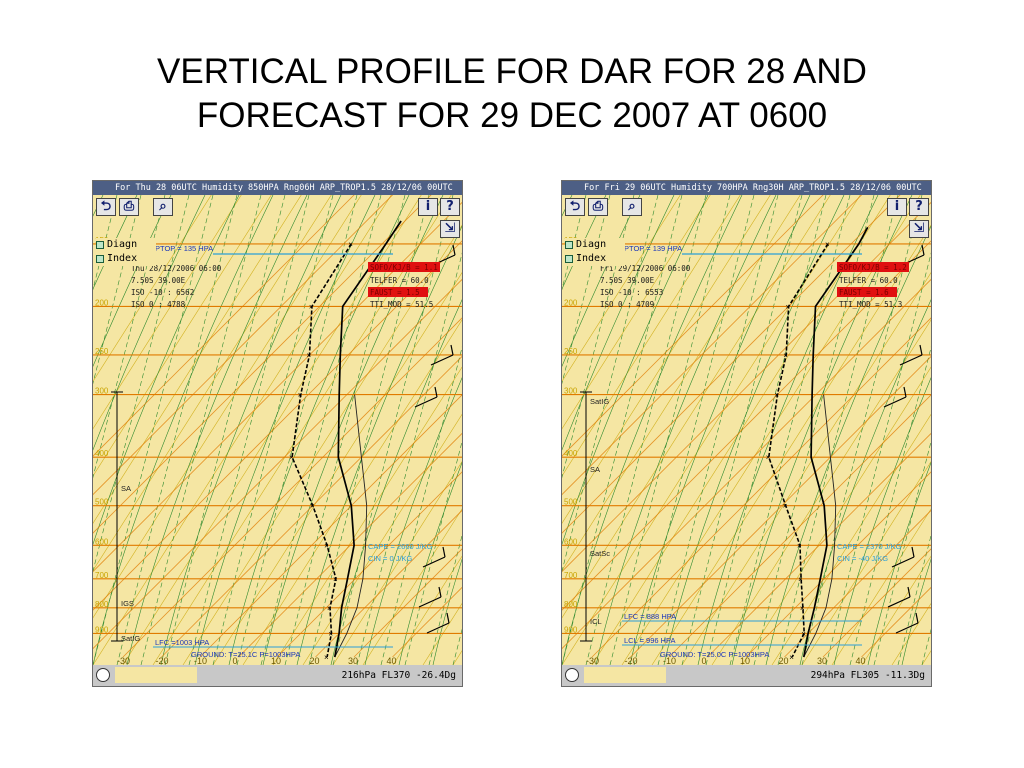 The image size is (1024, 768). I want to click on iso-minus10: ISO -10 : 6562, so click(162, 292).